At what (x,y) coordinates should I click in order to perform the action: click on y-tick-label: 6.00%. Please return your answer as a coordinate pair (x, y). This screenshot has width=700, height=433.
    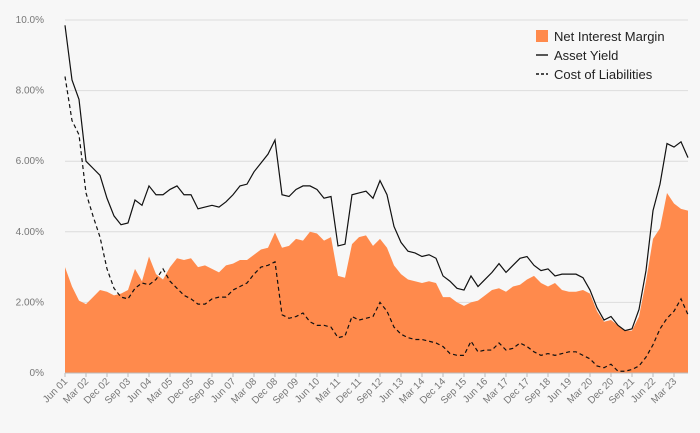
    Looking at the image, I should click on (30, 161).